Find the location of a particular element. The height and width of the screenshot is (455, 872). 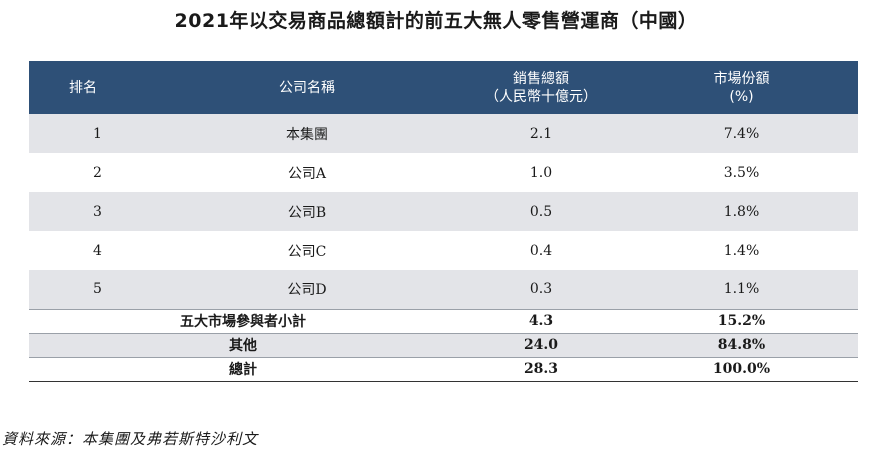

sales-cell: 1.0 is located at coordinates (541, 172).